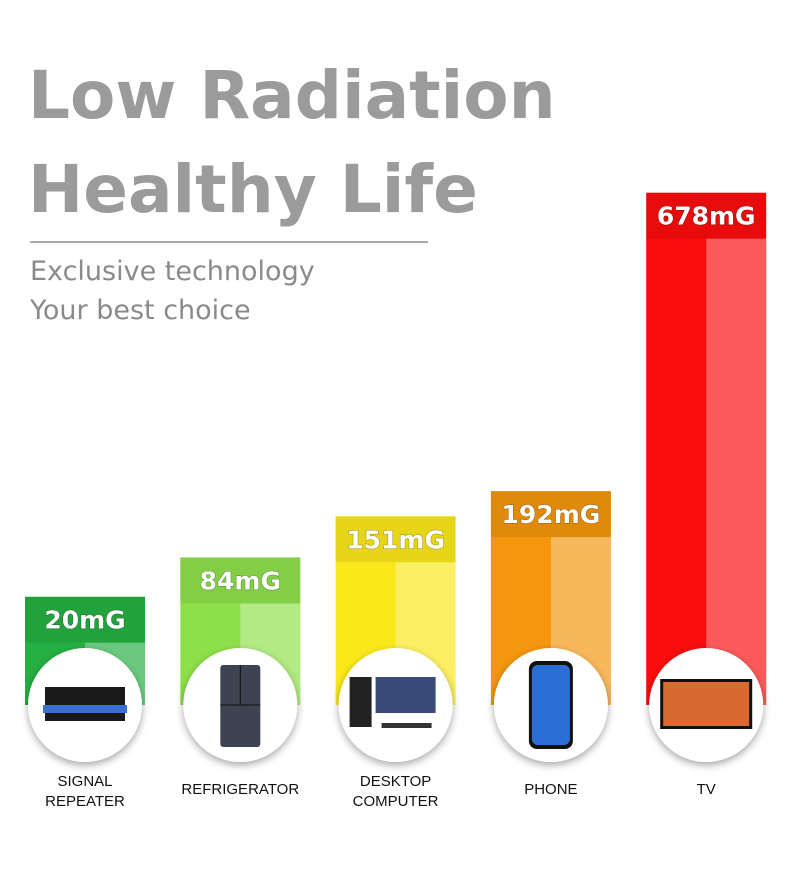 The width and height of the screenshot is (800, 875). I want to click on value-label: 84mG, so click(240, 580).